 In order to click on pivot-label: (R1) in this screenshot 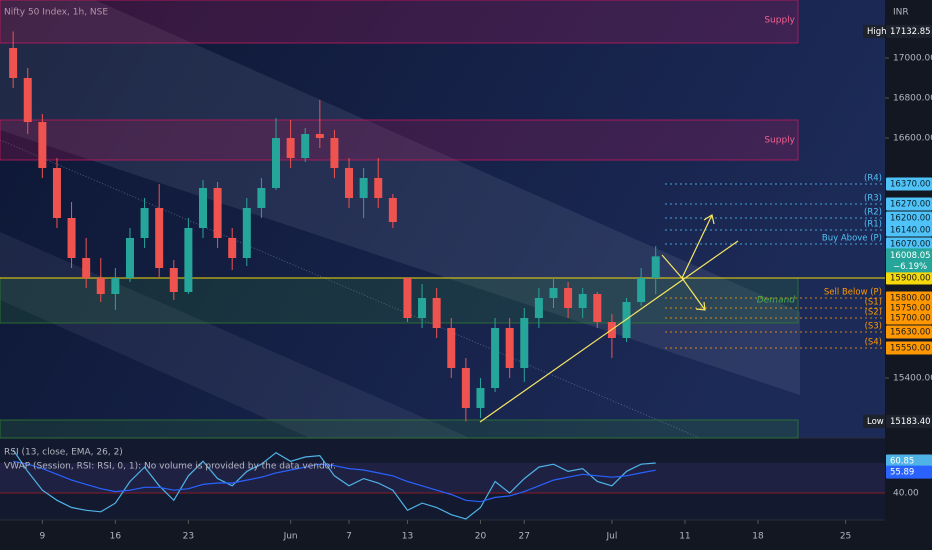, I will do `click(873, 225)`.